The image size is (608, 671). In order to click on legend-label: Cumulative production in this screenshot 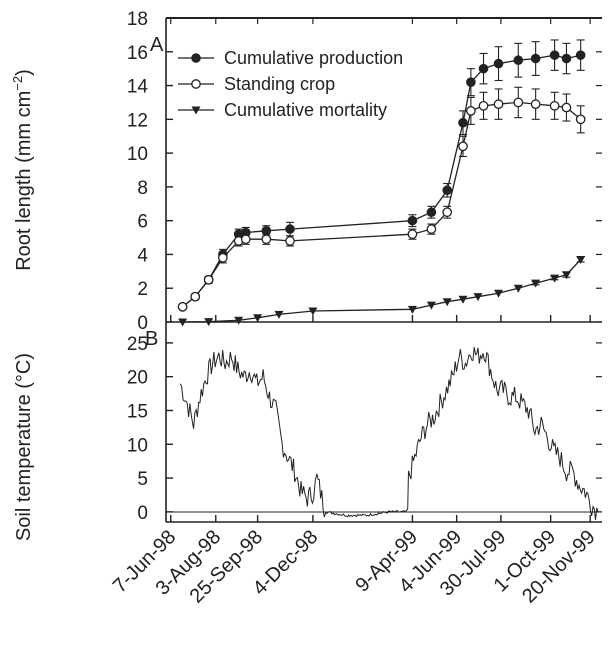, I will do `click(313, 58)`.